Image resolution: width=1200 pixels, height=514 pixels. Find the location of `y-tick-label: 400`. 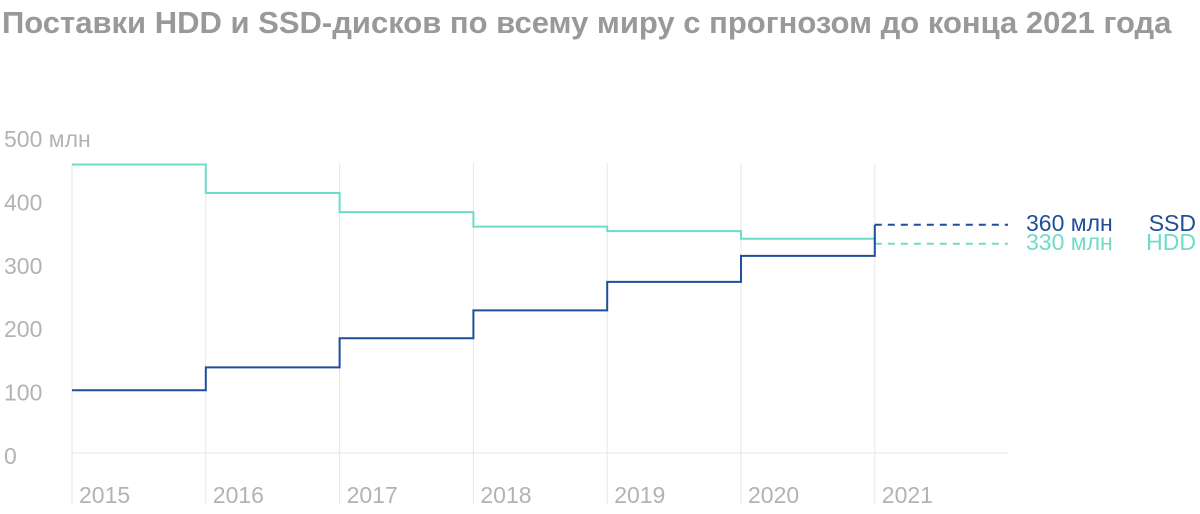

y-tick-label: 400 is located at coordinates (23, 202).